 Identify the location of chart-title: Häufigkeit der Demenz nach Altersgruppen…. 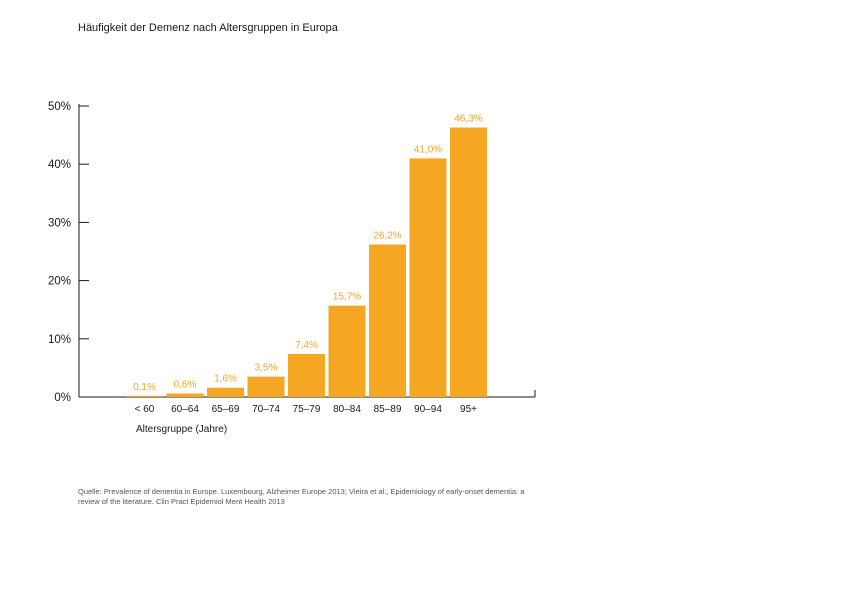
(208, 28).